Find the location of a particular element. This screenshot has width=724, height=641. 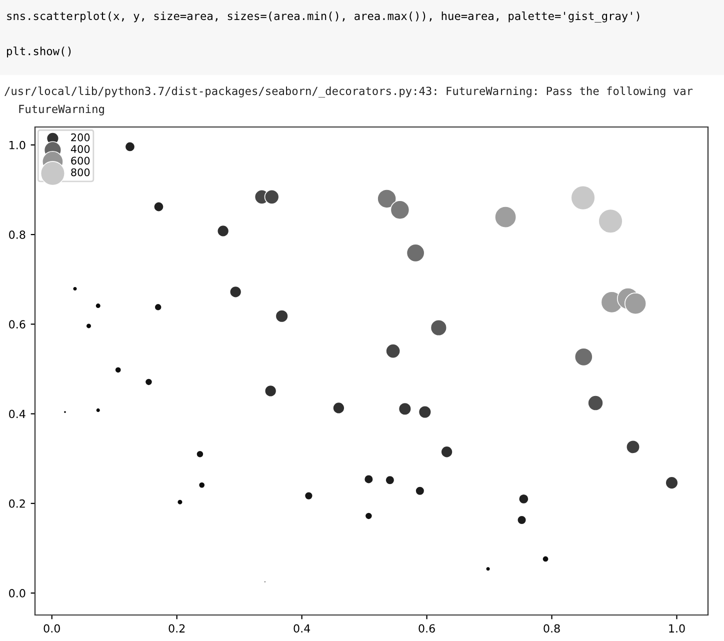

legend-label: 200 is located at coordinates (80, 137).